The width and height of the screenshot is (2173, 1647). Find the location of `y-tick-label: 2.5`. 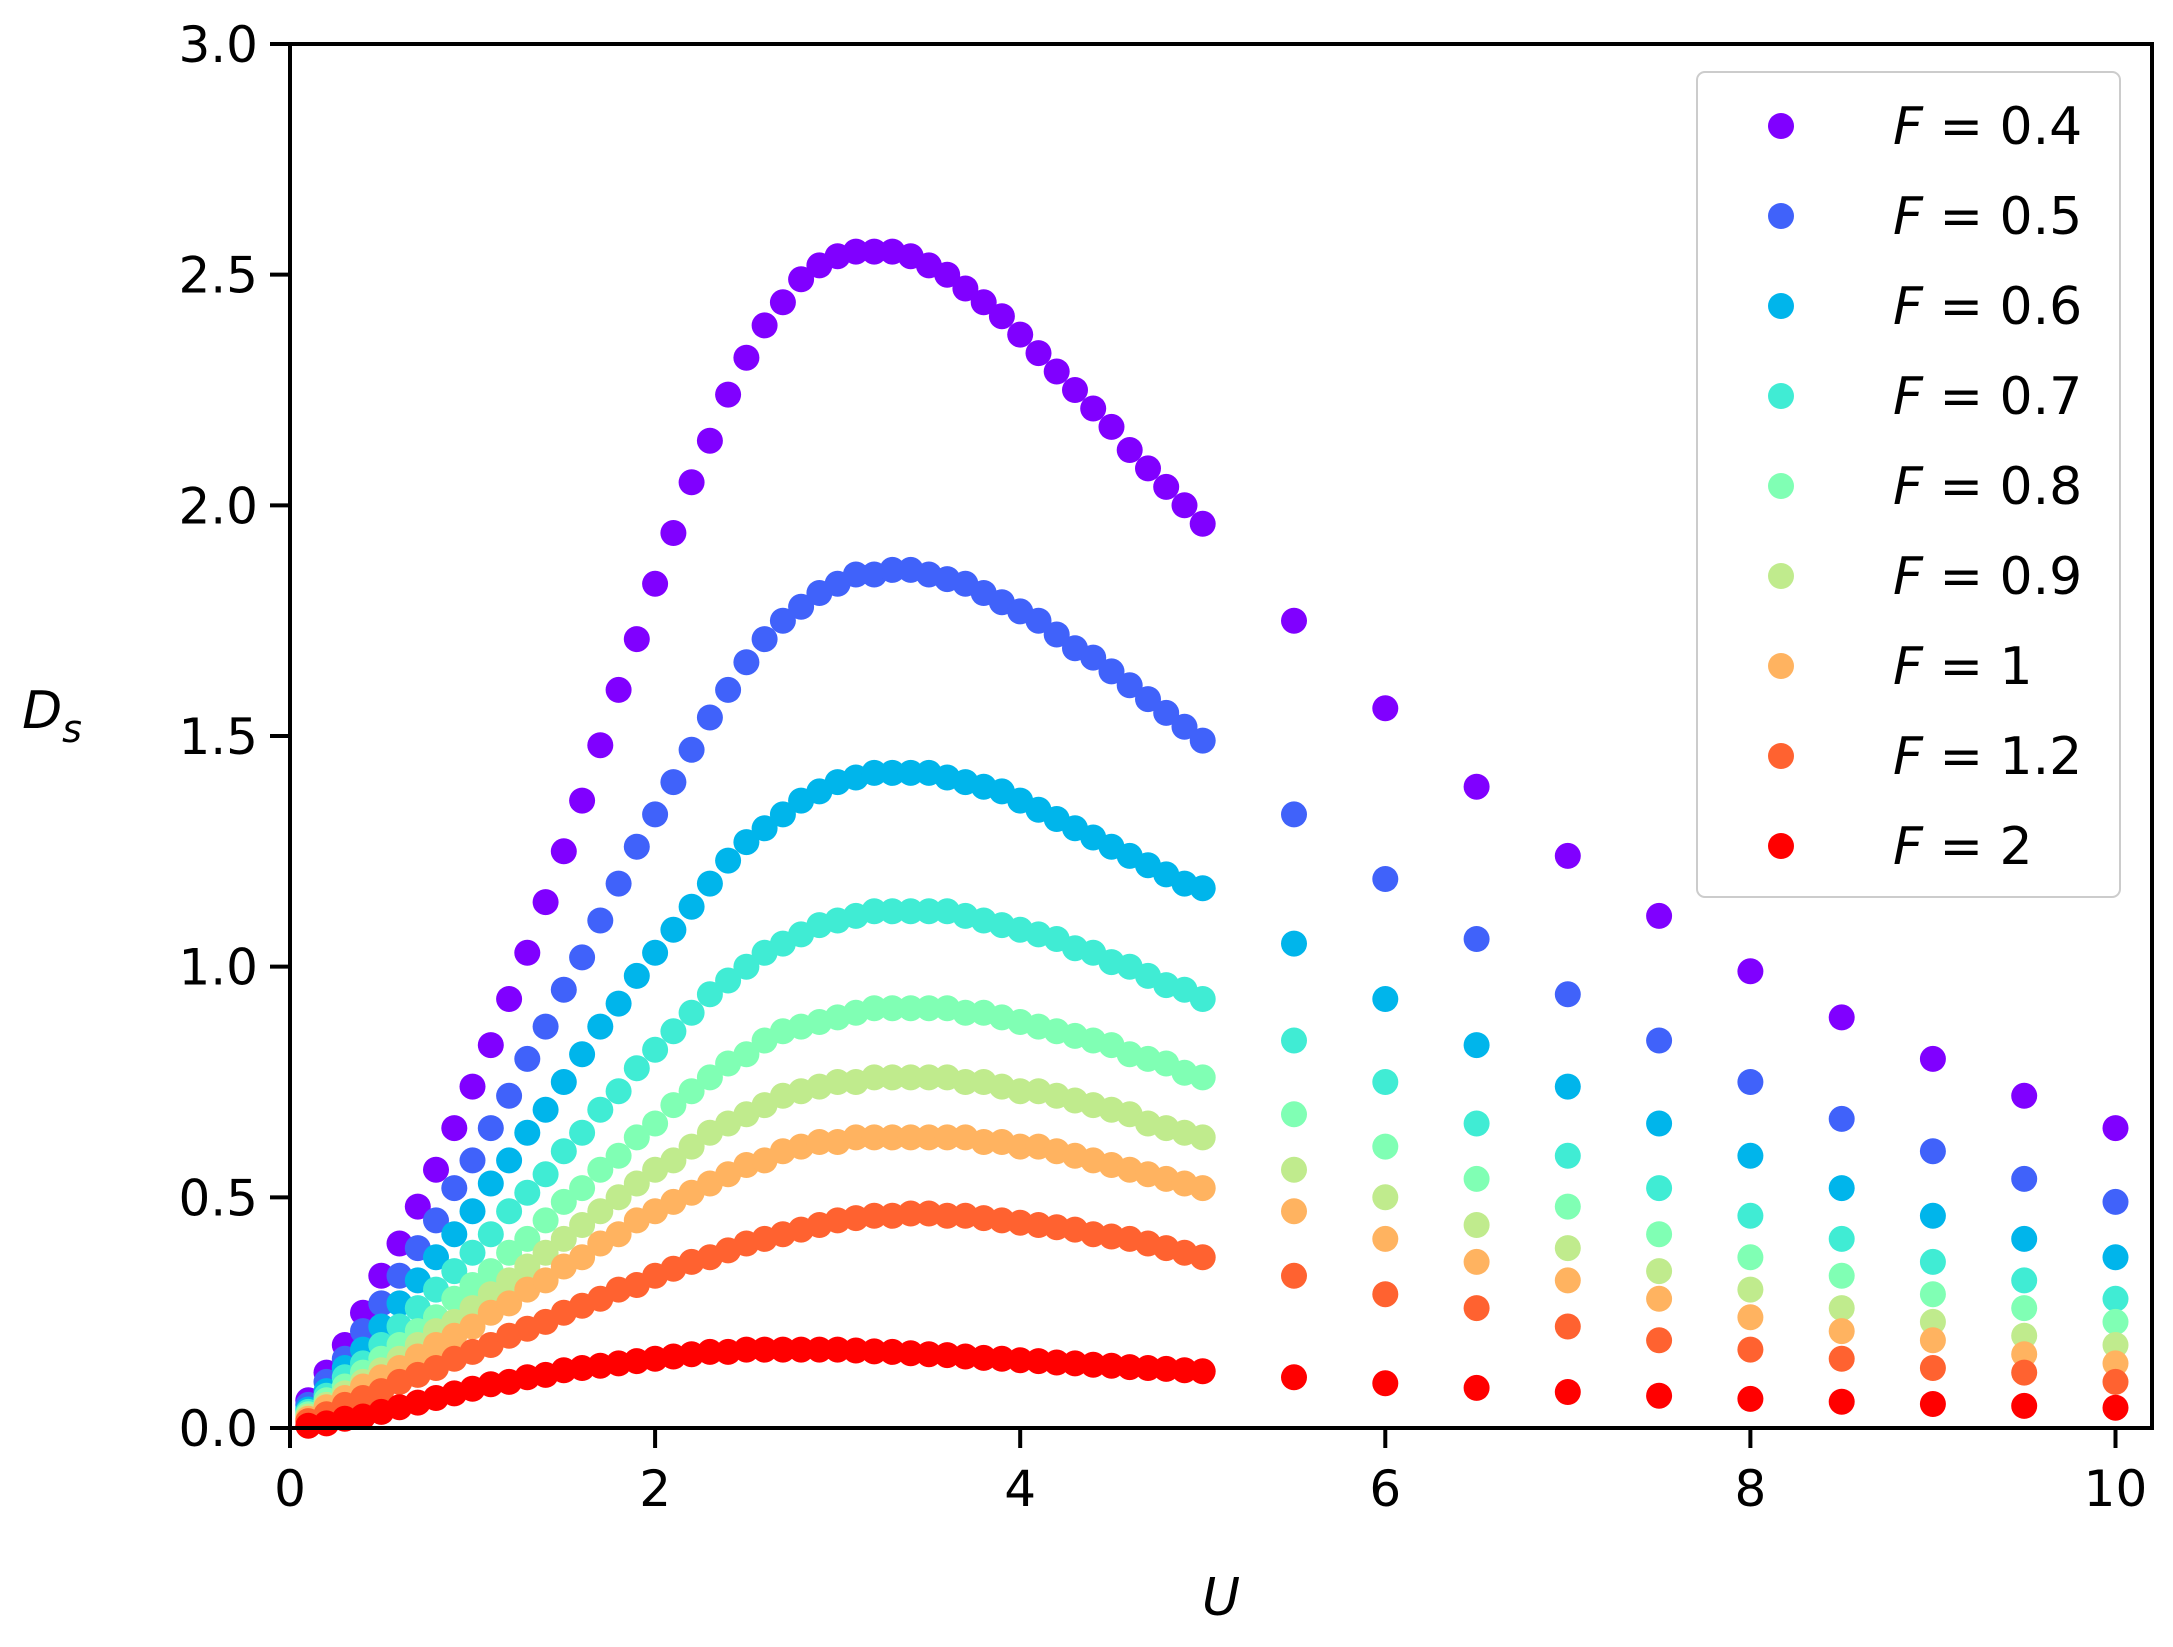

y-tick-label: 2.5 is located at coordinates (218, 276).